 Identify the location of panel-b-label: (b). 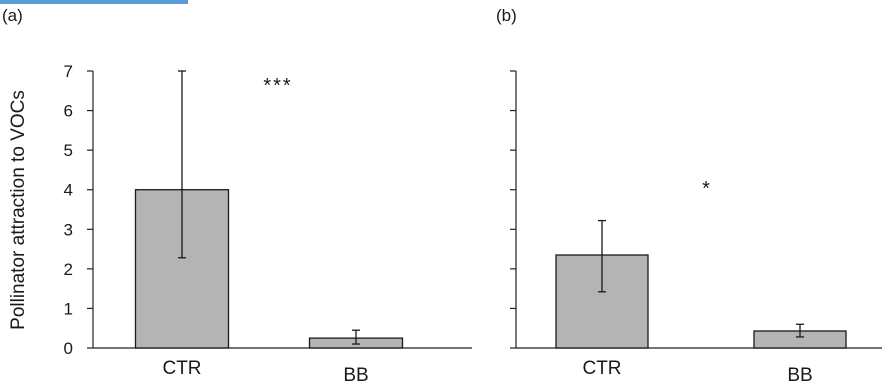
(506, 15).